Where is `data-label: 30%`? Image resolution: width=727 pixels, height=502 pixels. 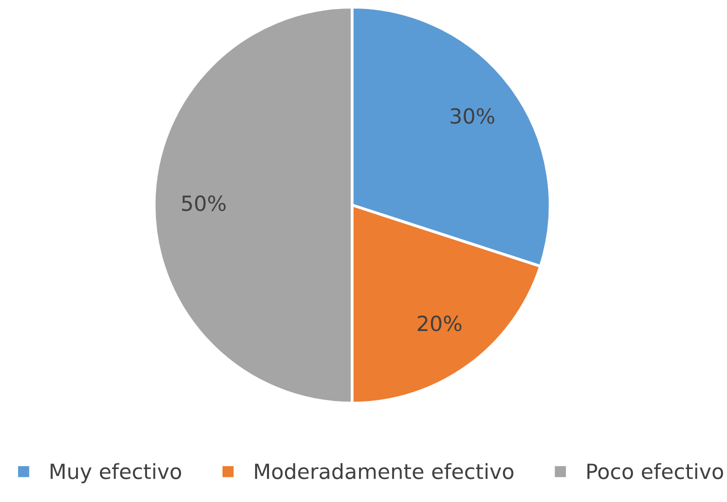
data-label: 30% is located at coordinates (472, 116).